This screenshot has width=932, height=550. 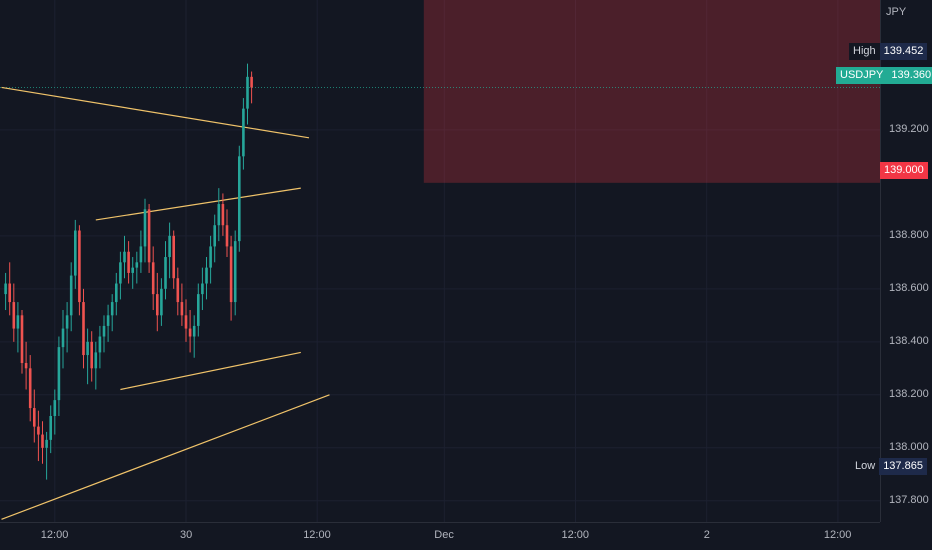 What do you see at coordinates (904, 170) in the screenshot?
I see `level-price-tag: 139.000` at bounding box center [904, 170].